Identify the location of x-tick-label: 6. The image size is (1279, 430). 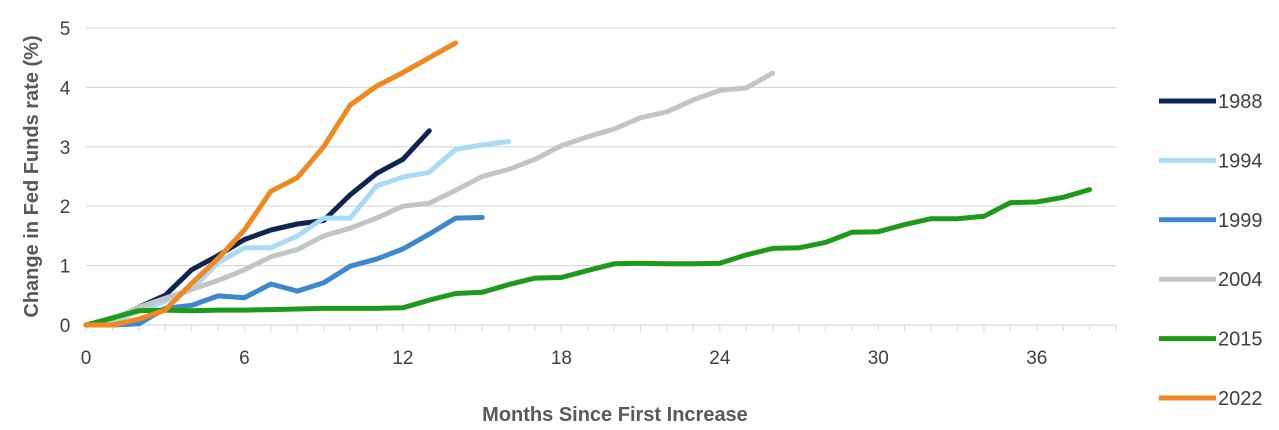
(244, 358).